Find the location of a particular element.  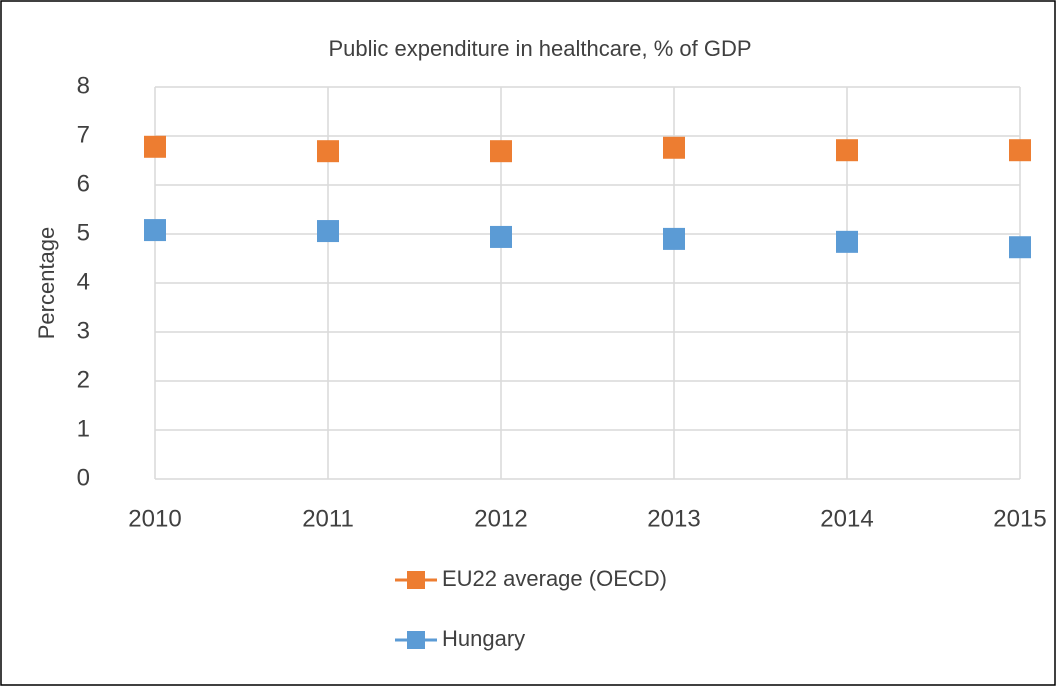

y-tick-label: 1 is located at coordinates (83, 428).